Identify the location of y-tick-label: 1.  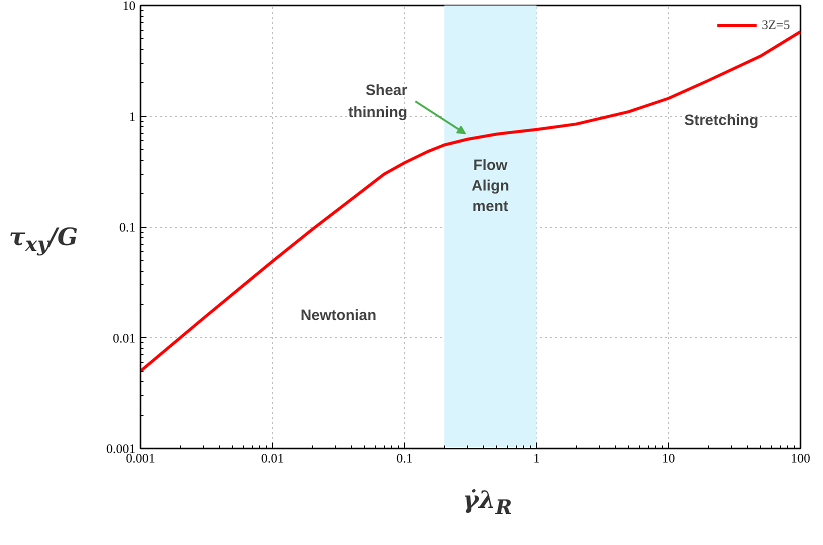
(132, 116).